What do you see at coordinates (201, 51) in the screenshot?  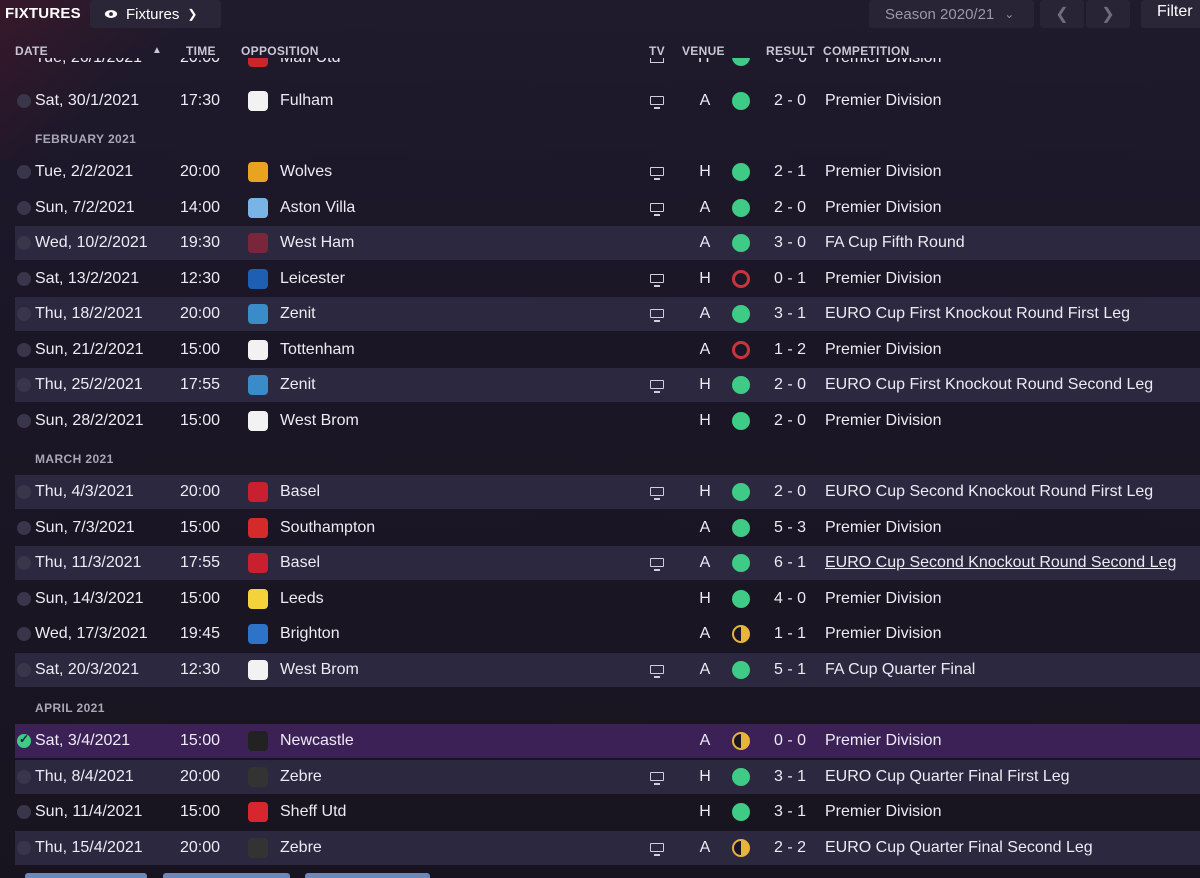 I see `column-header-time: TIME` at bounding box center [201, 51].